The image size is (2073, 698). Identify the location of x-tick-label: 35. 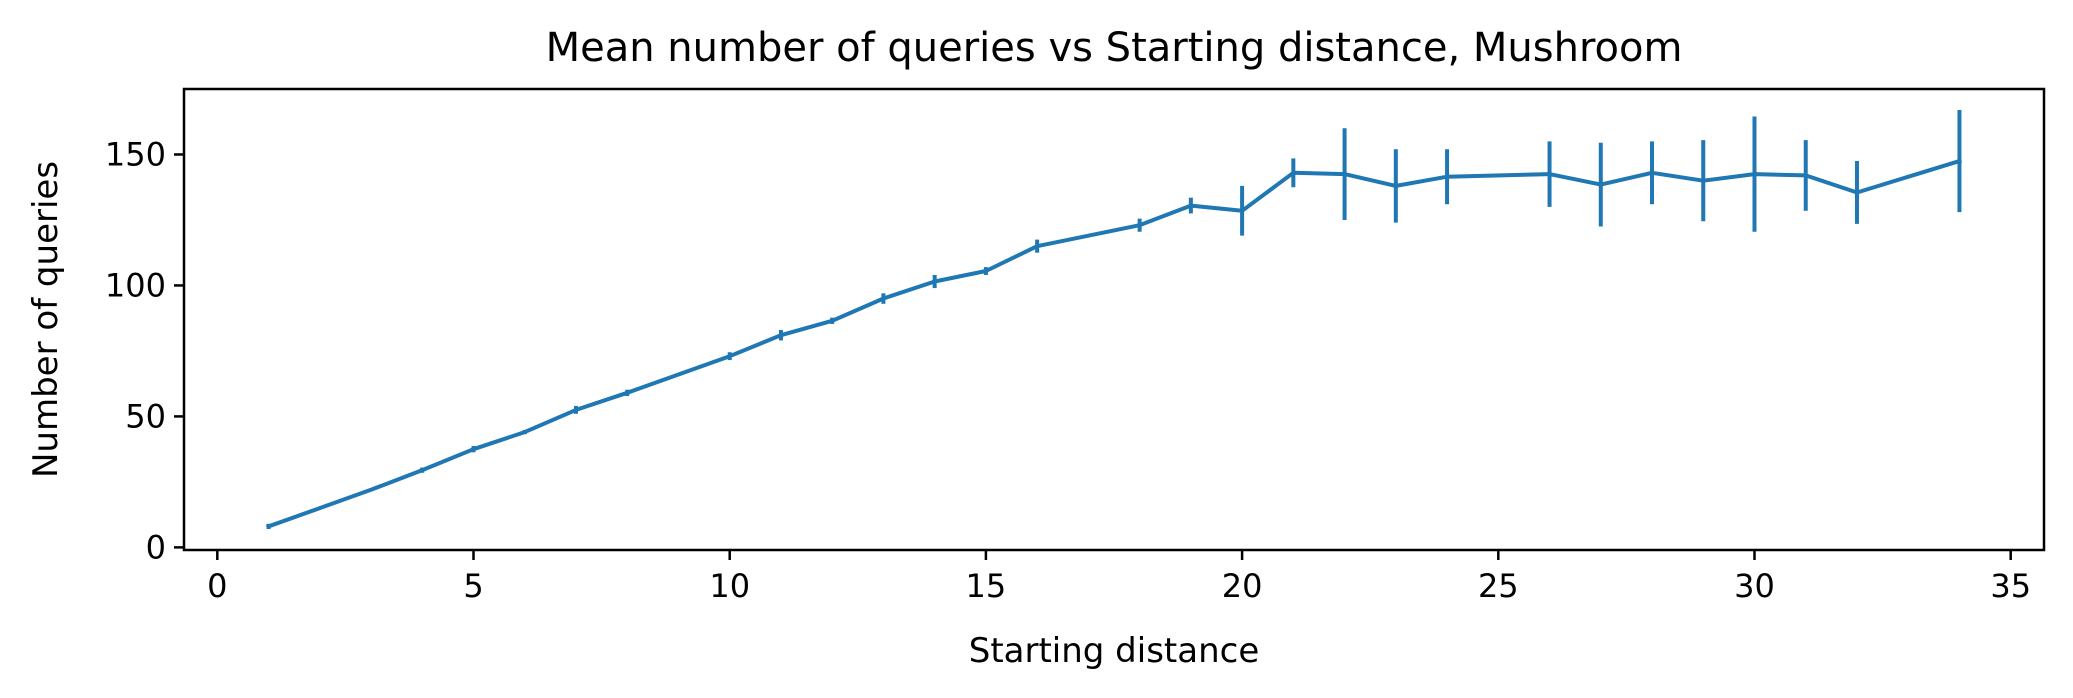
(2010, 586).